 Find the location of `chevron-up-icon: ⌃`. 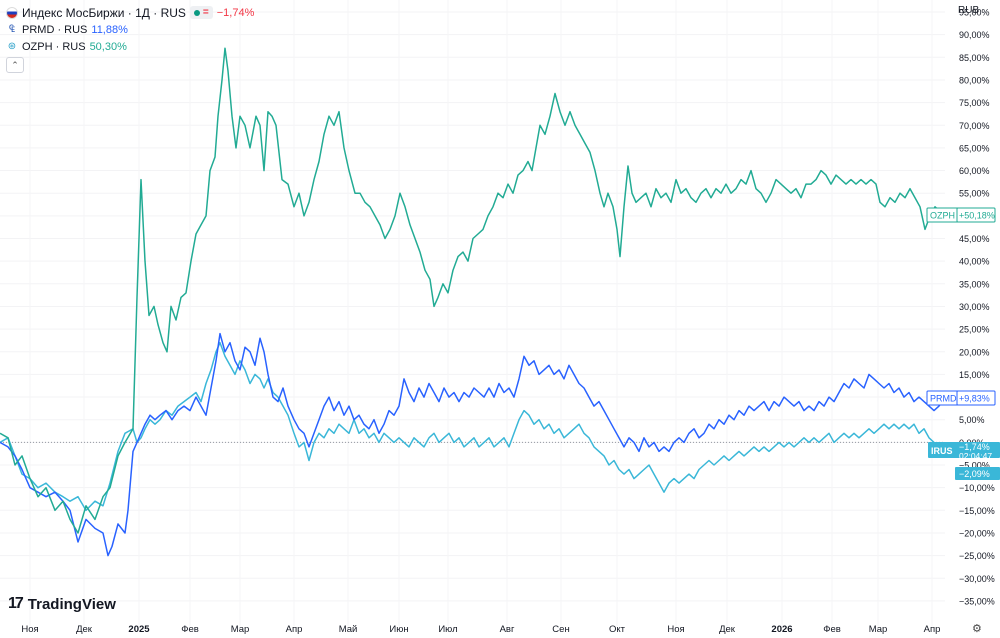

chevron-up-icon: ⌃ is located at coordinates (15, 65).